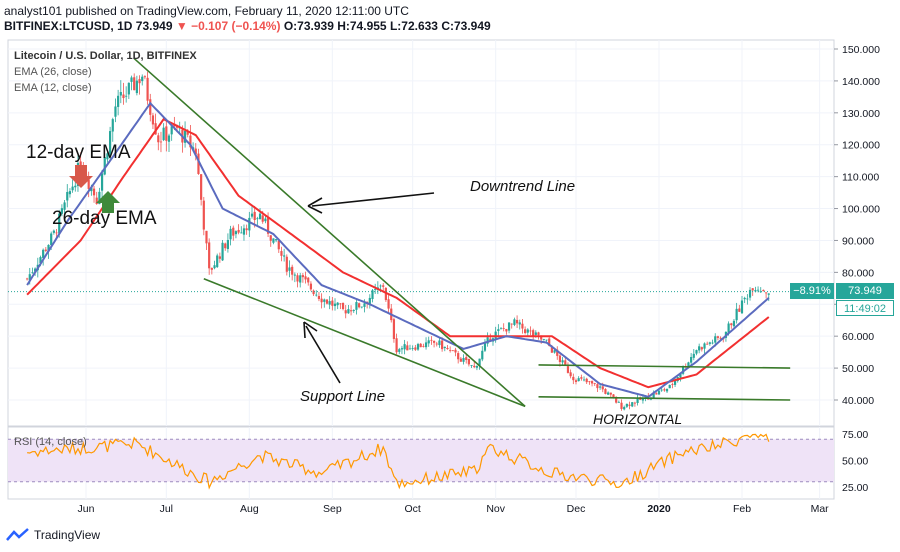  What do you see at coordinates (820, 509) in the screenshot?
I see `time-tick-label: Mar` at bounding box center [820, 509].